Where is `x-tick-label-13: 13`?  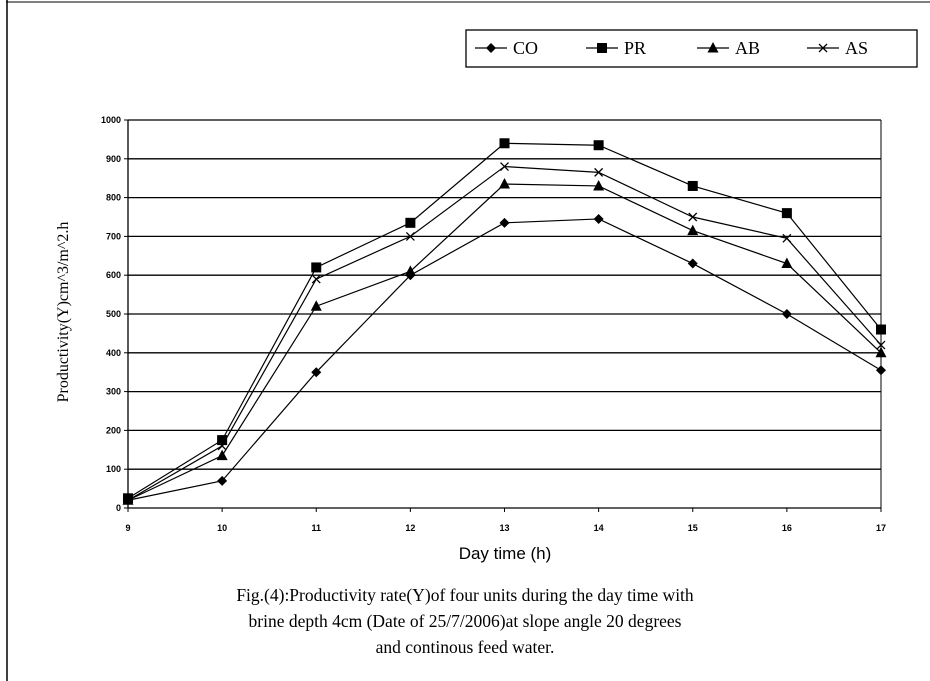
x-tick-label-13: 13 is located at coordinates (504, 528).